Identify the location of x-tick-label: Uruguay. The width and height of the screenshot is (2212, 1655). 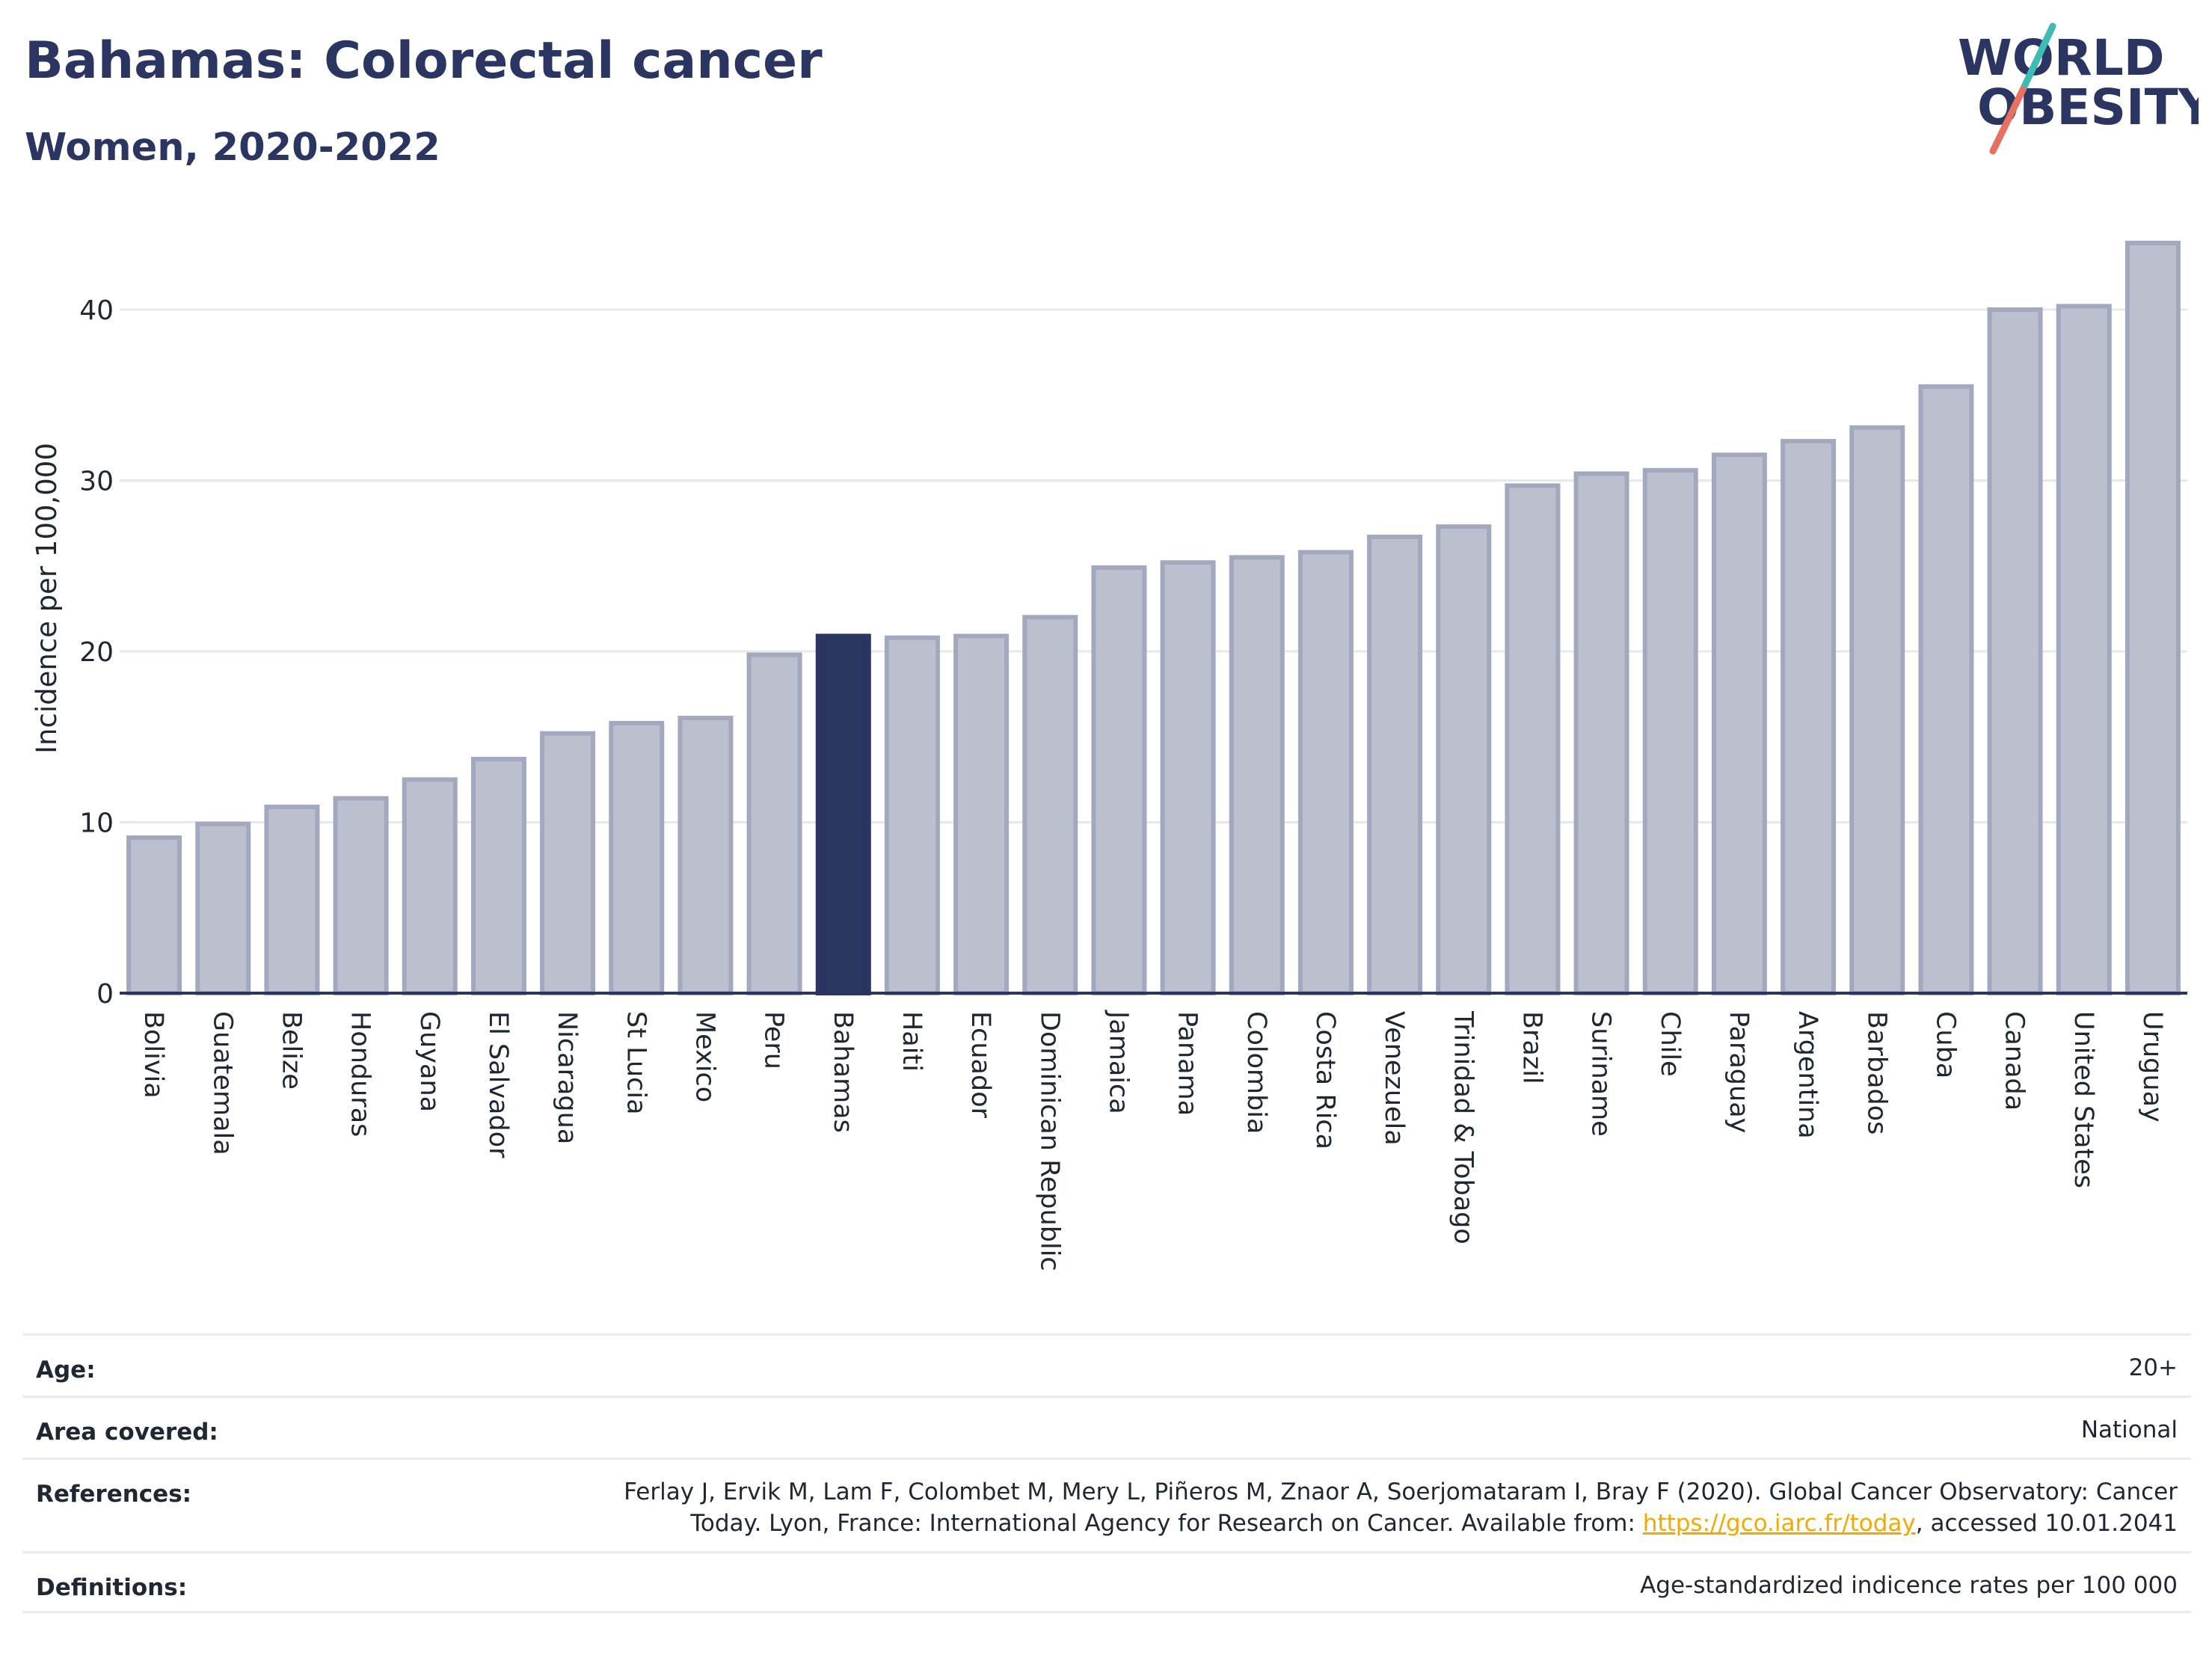
(2152, 1067).